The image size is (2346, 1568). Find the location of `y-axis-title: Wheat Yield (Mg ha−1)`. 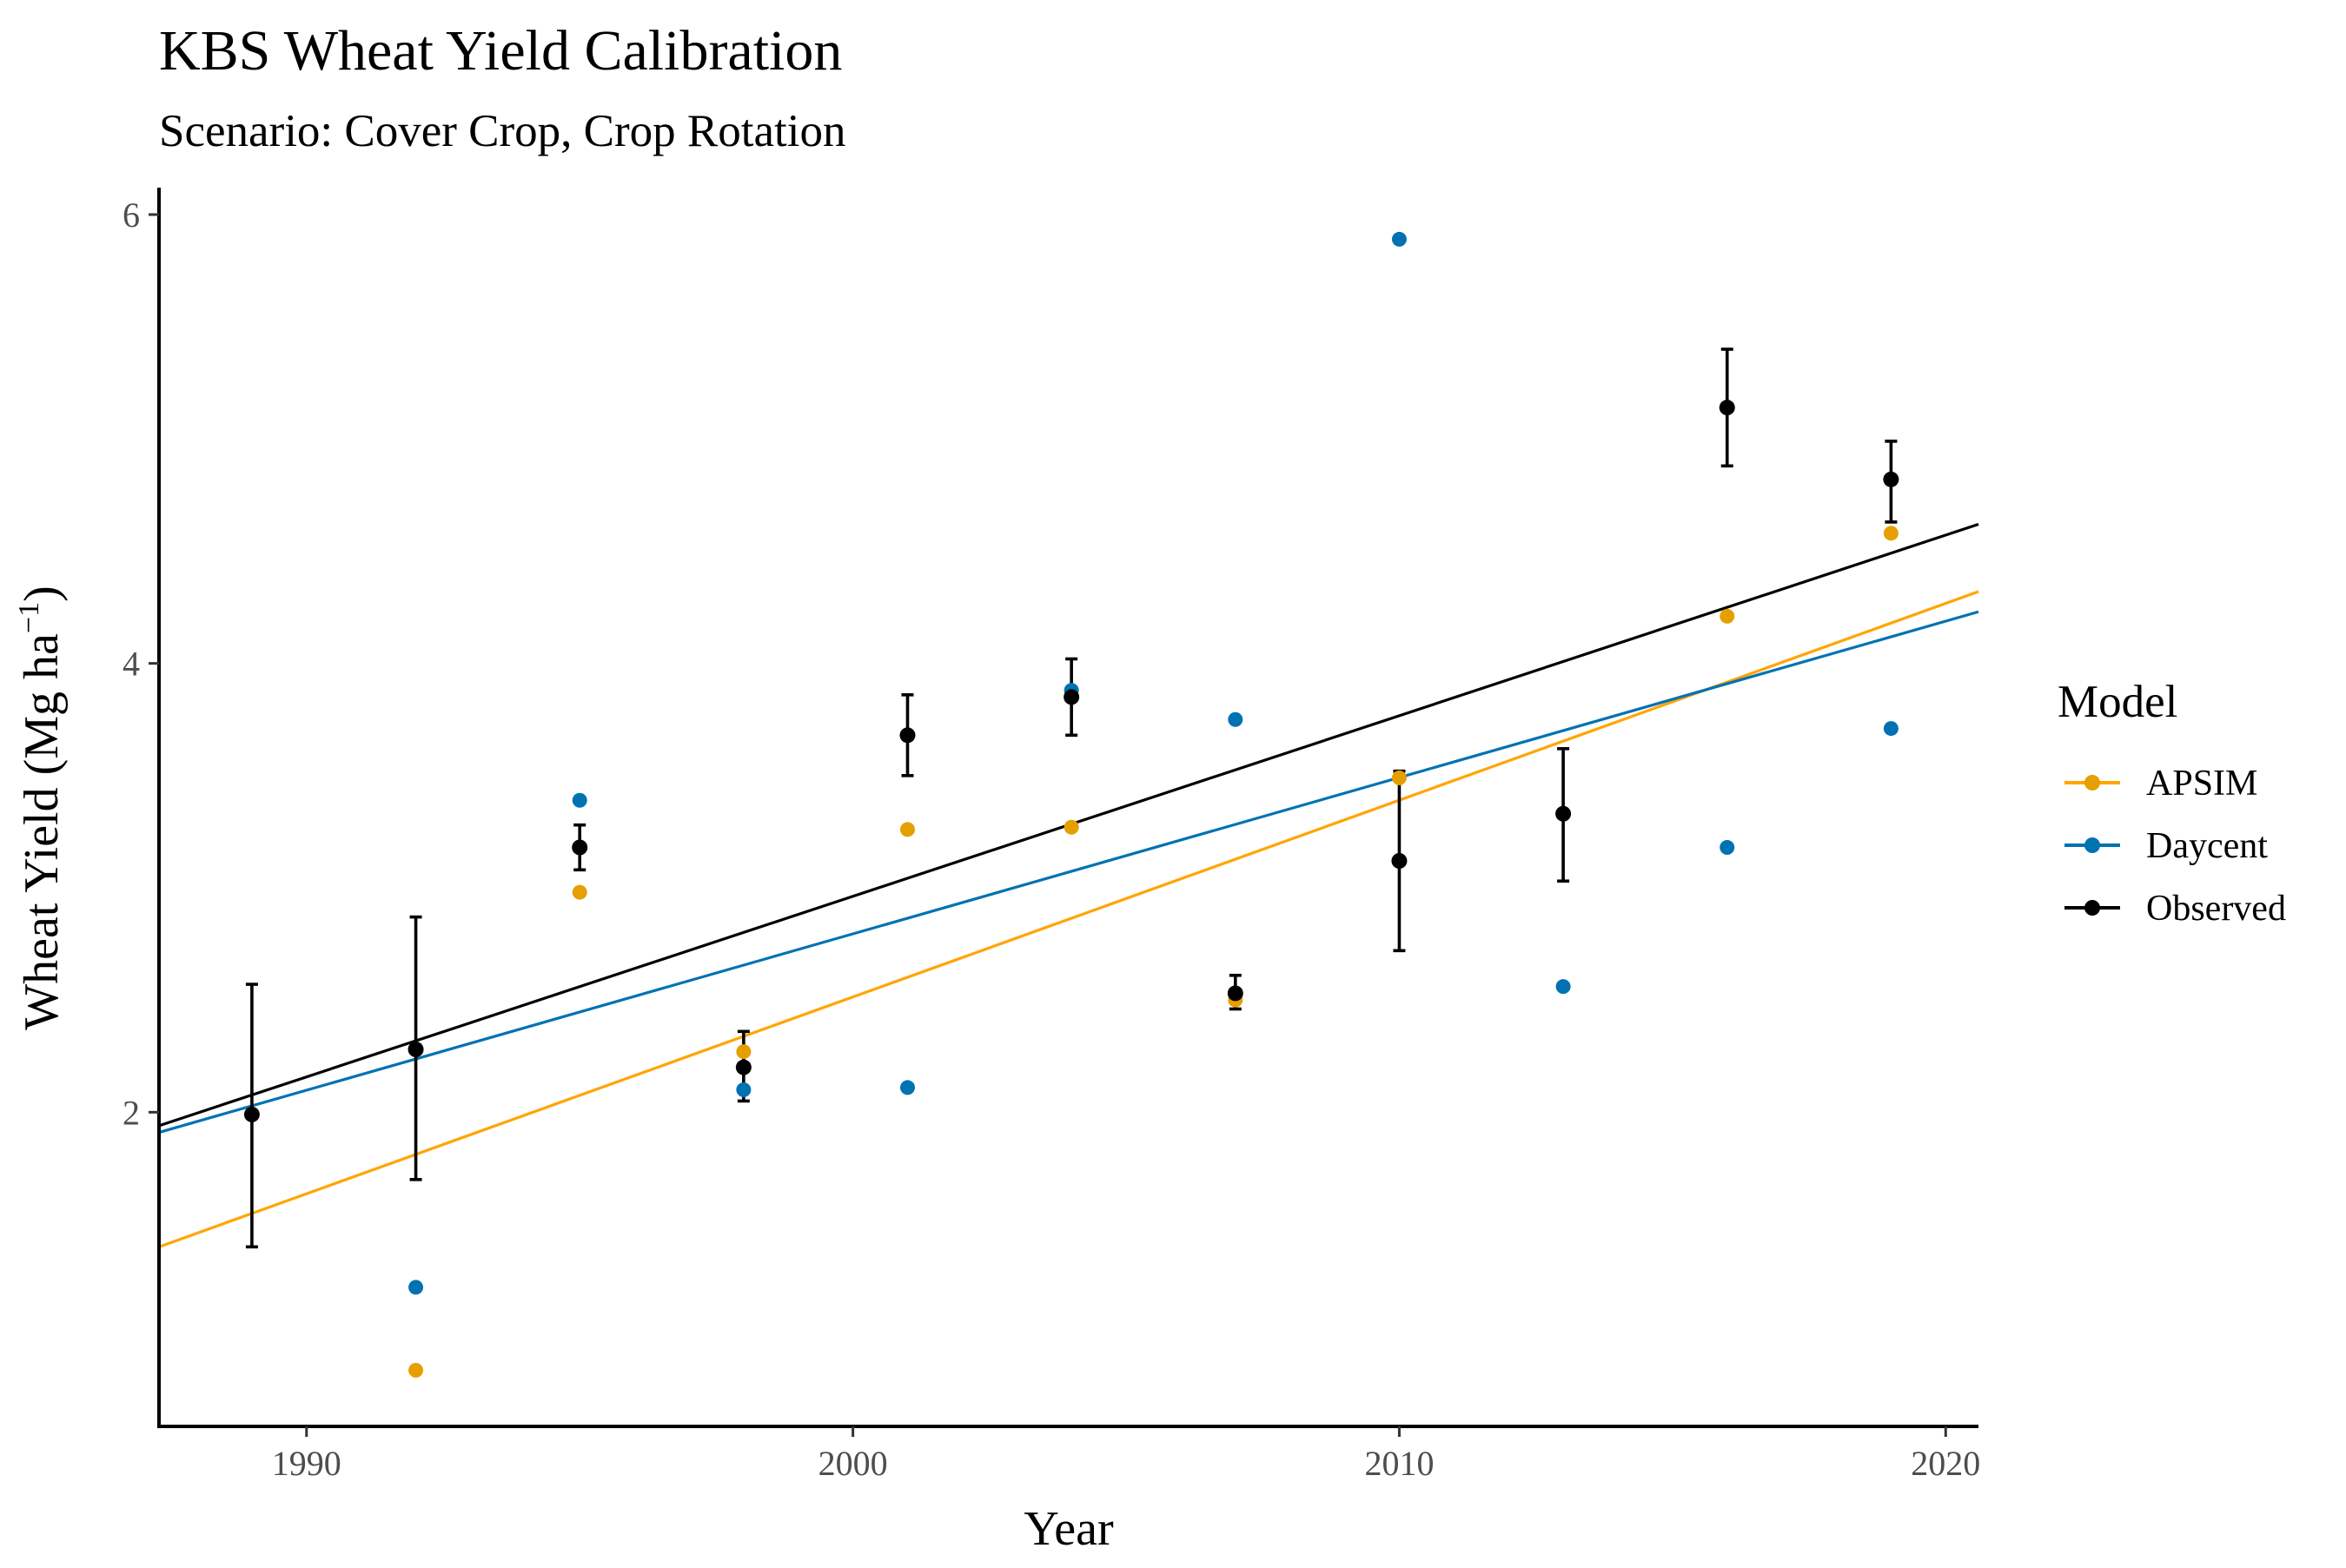

y-axis-title: Wheat Yield (Mg ha−1) is located at coordinates (41, 808).